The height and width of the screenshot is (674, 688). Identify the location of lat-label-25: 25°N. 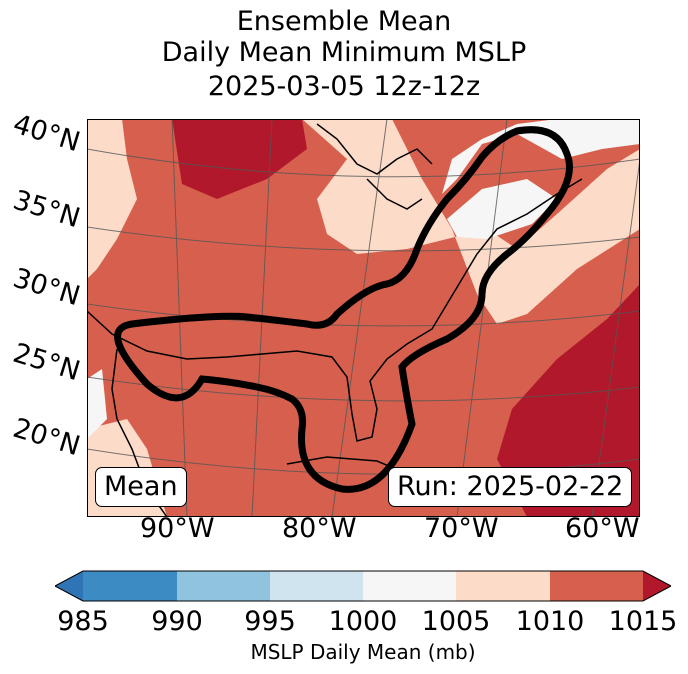
(46, 362).